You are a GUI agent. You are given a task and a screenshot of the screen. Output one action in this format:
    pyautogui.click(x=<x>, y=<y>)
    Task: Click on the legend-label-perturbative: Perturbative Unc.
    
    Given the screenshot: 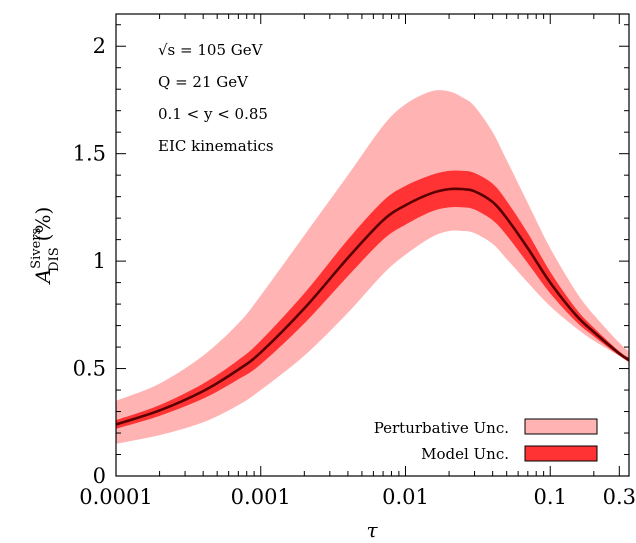 What is the action you would take?
    pyautogui.click(x=441, y=428)
    